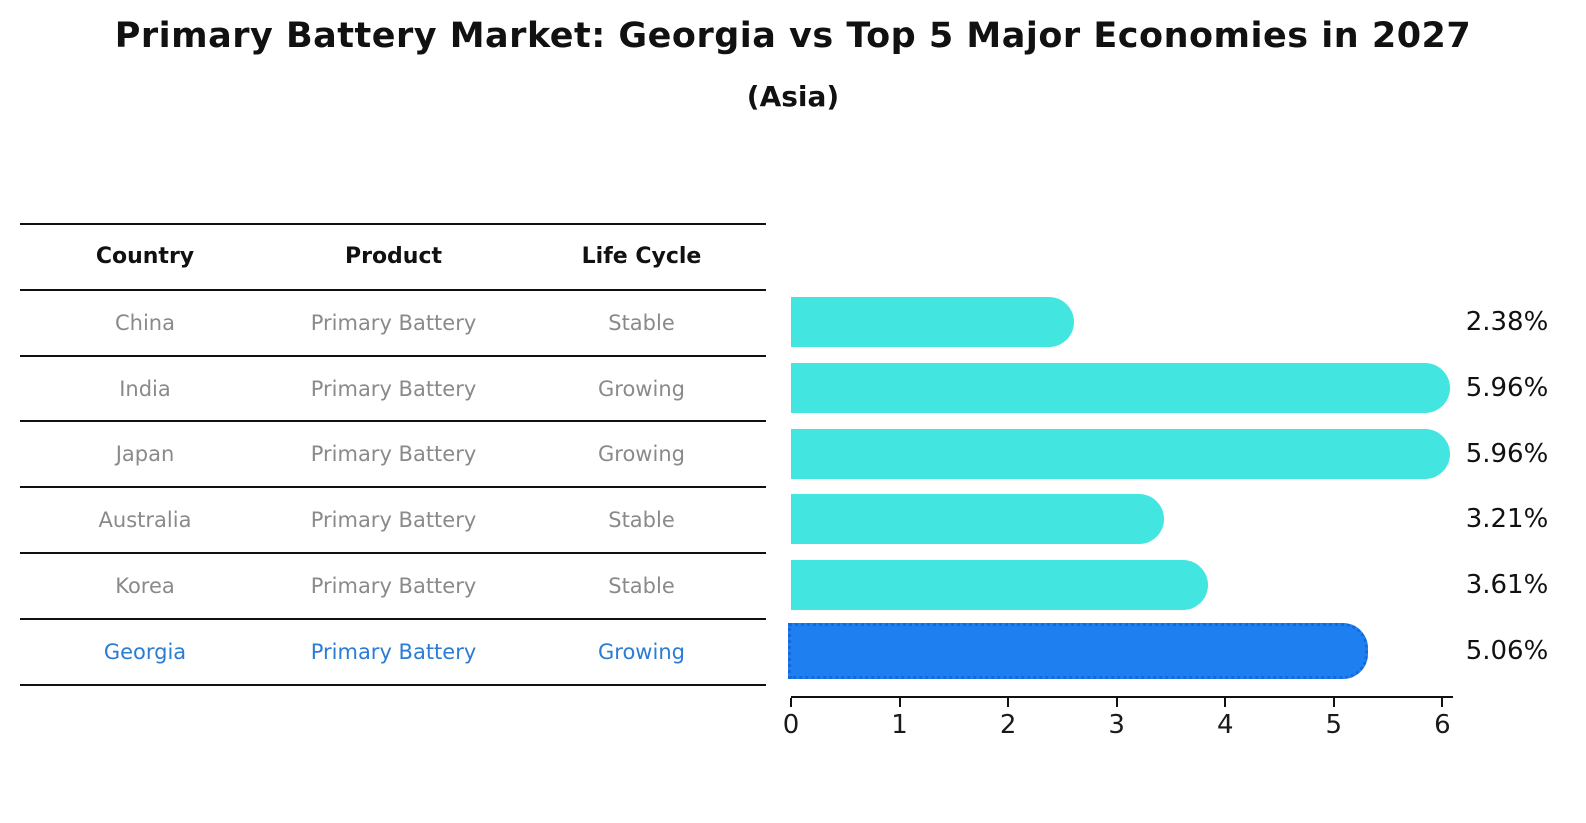 The height and width of the screenshot is (823, 1586). What do you see at coordinates (1507, 453) in the screenshot?
I see `value-label-japan: 5.96%` at bounding box center [1507, 453].